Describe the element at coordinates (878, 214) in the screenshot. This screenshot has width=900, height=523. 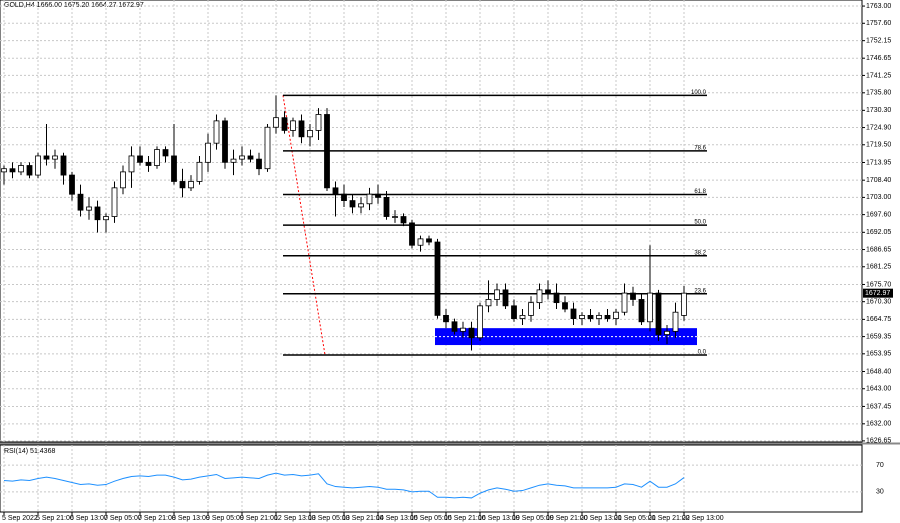
I see `y-tick-label: 1697.60` at that location.